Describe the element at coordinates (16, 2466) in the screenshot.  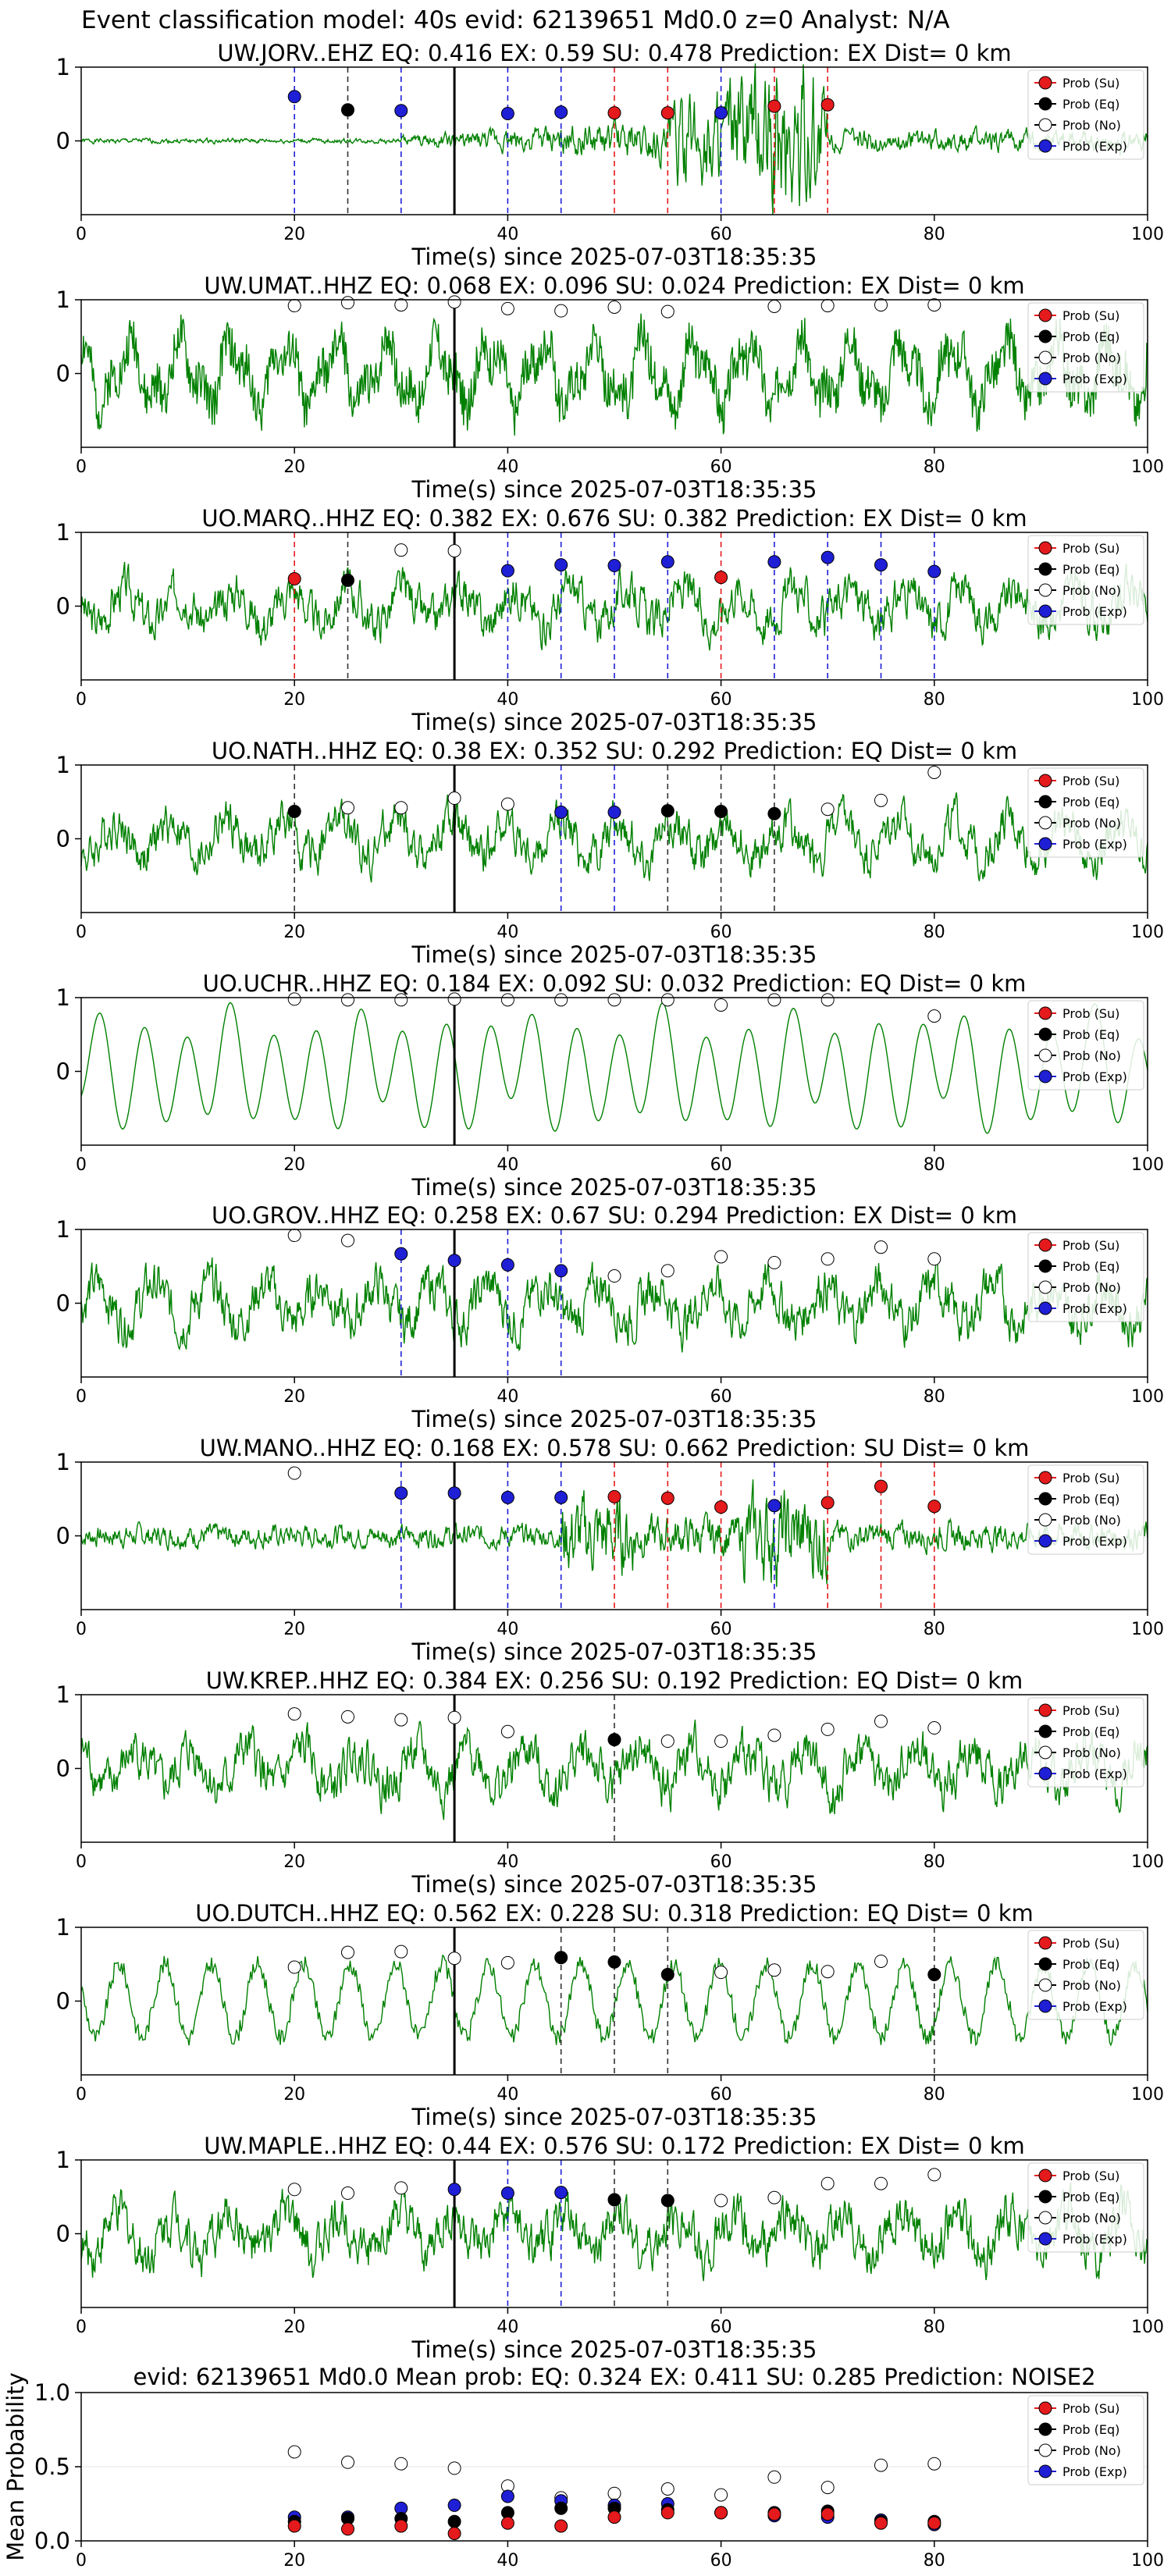
I see `y-axis-label: Mean Probability` at that location.